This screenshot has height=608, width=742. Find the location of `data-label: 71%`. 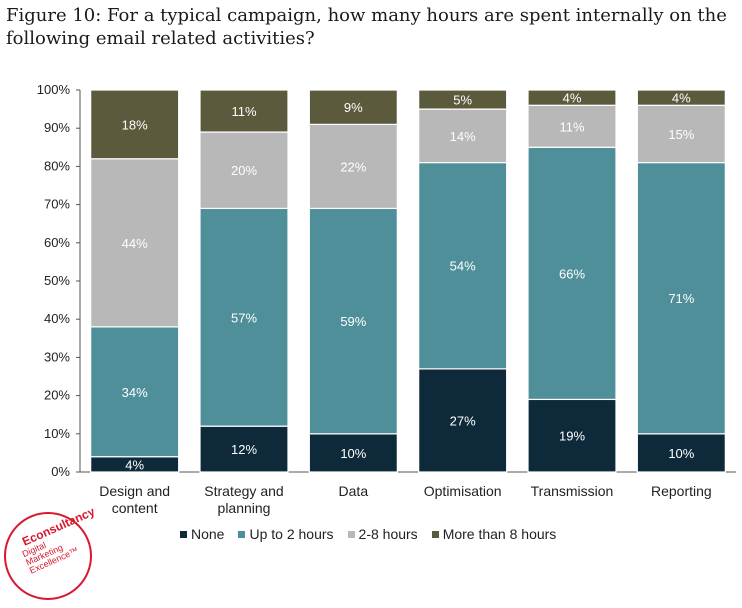

data-label: 71% is located at coordinates (681, 298).